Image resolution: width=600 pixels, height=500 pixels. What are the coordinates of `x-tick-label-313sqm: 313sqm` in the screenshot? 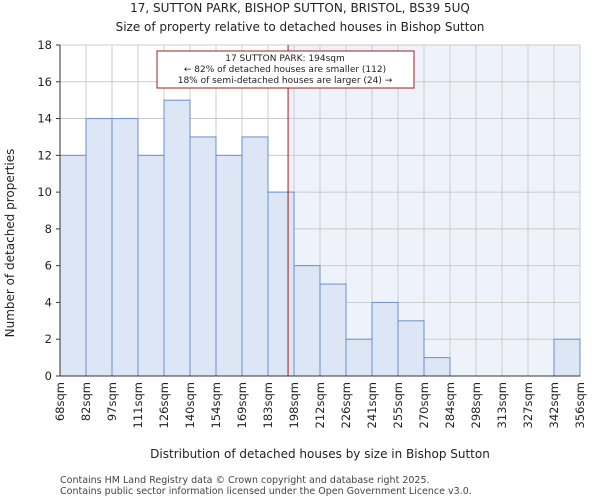 It's located at (502, 405).